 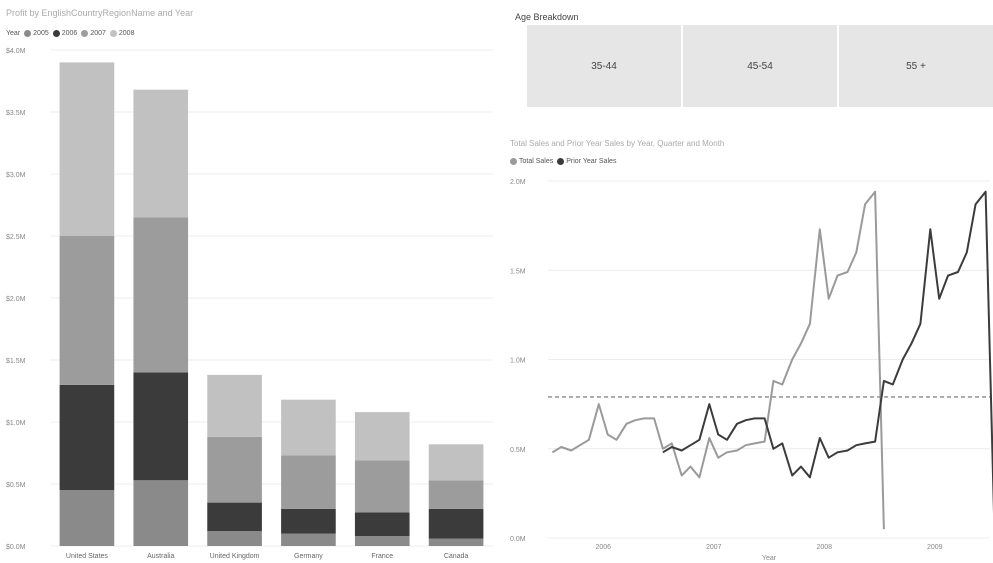 What do you see at coordinates (456, 523) in the screenshot?
I see `bar-canada-2006` at bounding box center [456, 523].